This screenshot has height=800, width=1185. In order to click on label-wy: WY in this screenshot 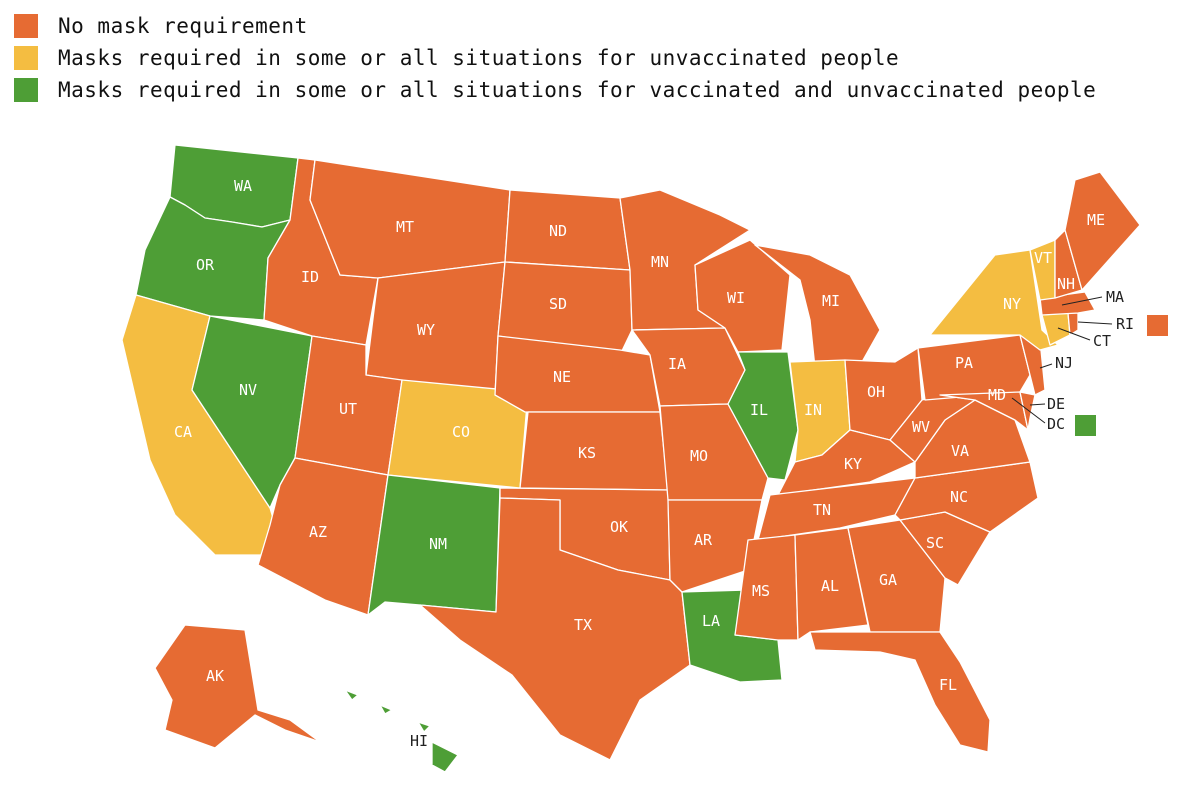, I will do `click(426, 330)`.